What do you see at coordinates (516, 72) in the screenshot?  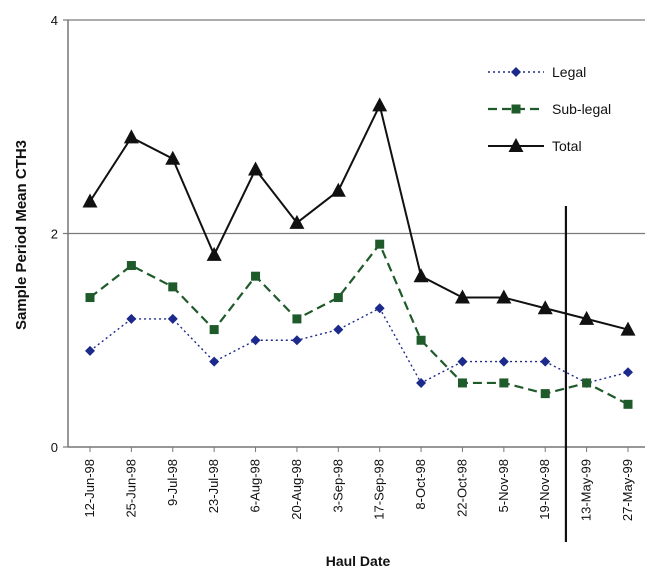 I see `legend-marker-legal` at bounding box center [516, 72].